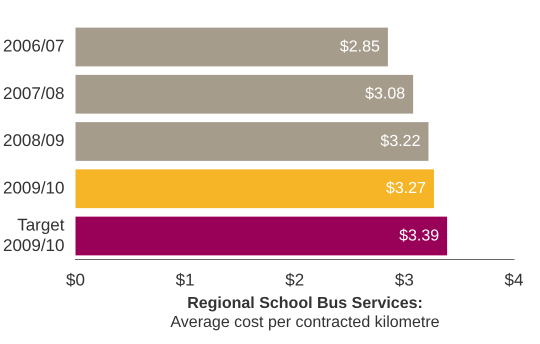 The height and width of the screenshot is (344, 540). Describe the element at coordinates (404, 280) in the screenshot. I see `x-tick-label: $3` at that location.